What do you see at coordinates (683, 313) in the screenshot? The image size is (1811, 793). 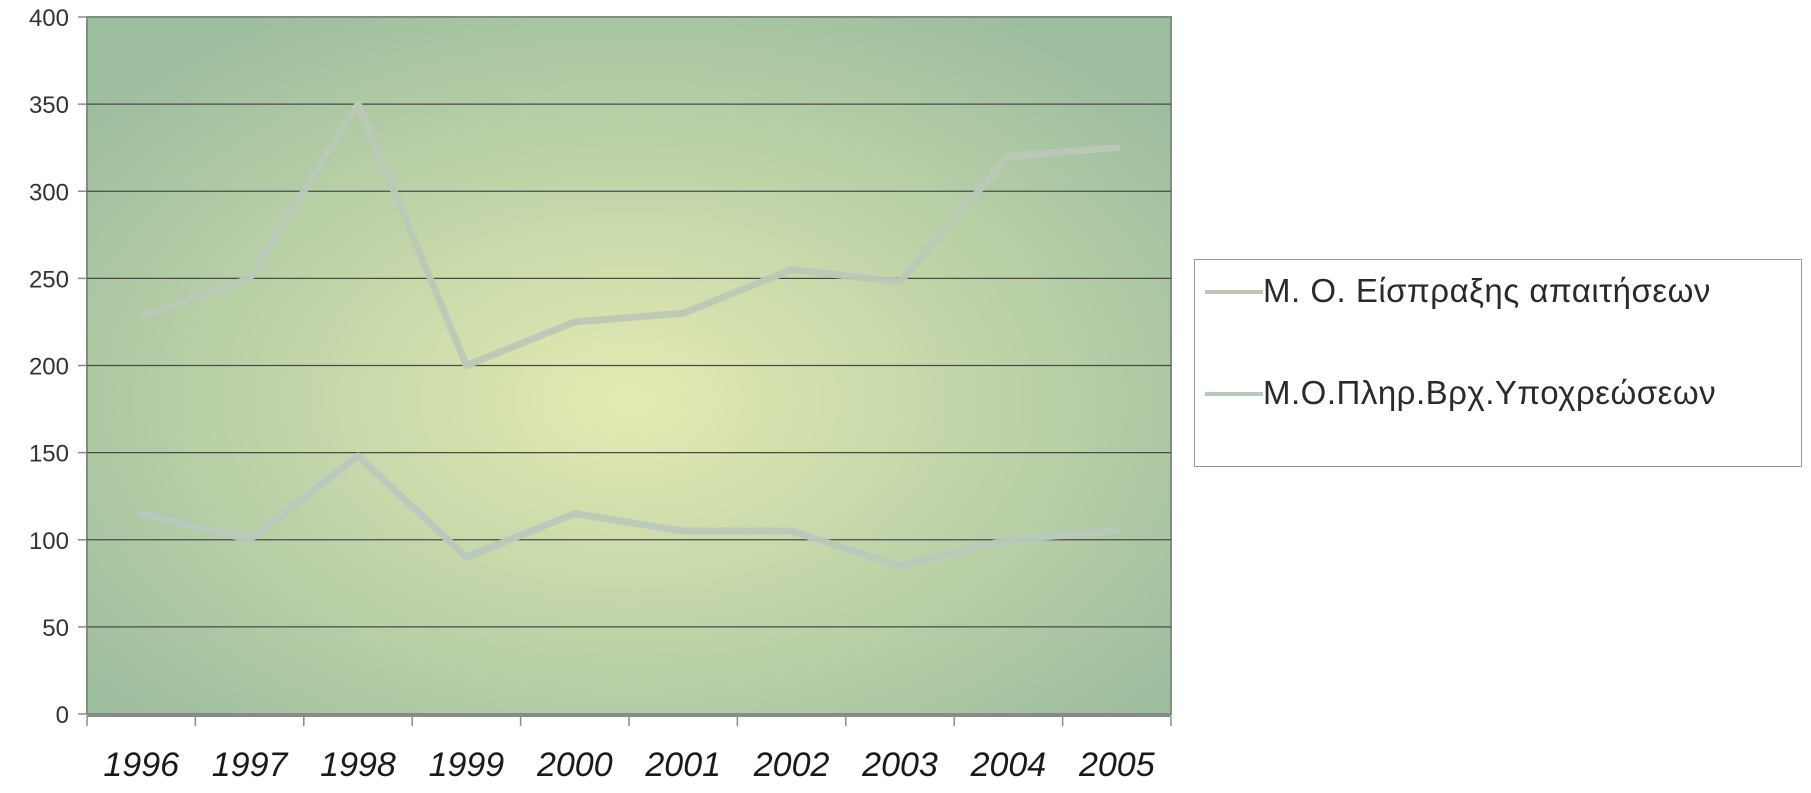 I see `data-point-0-2001` at bounding box center [683, 313].